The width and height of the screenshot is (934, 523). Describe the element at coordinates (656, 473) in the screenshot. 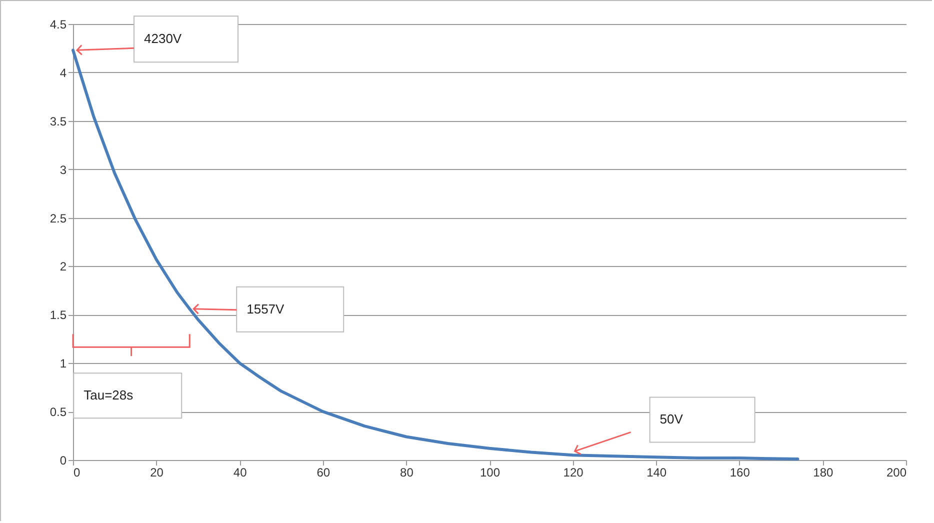

I see `x-tick-label: 140` at that location.